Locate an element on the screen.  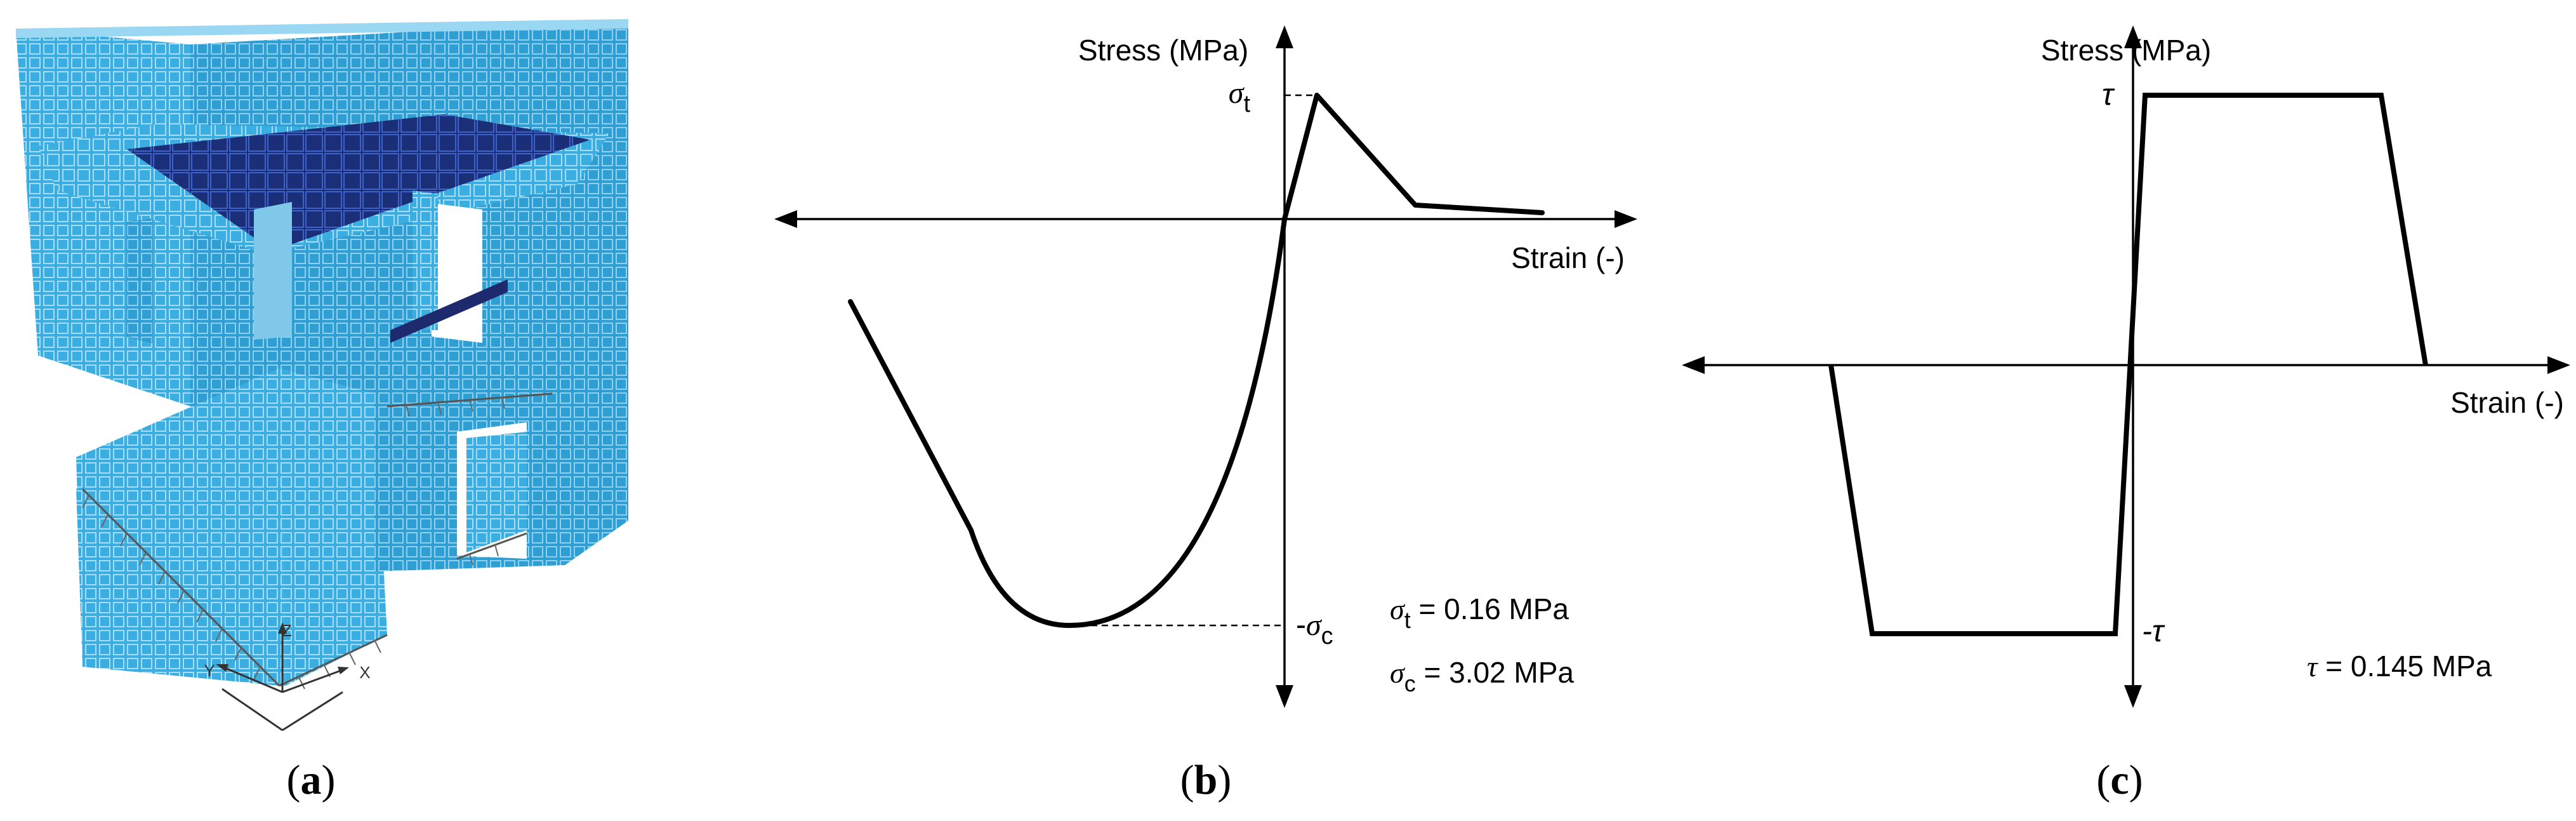
window-left is located at coordinates (140, 281).